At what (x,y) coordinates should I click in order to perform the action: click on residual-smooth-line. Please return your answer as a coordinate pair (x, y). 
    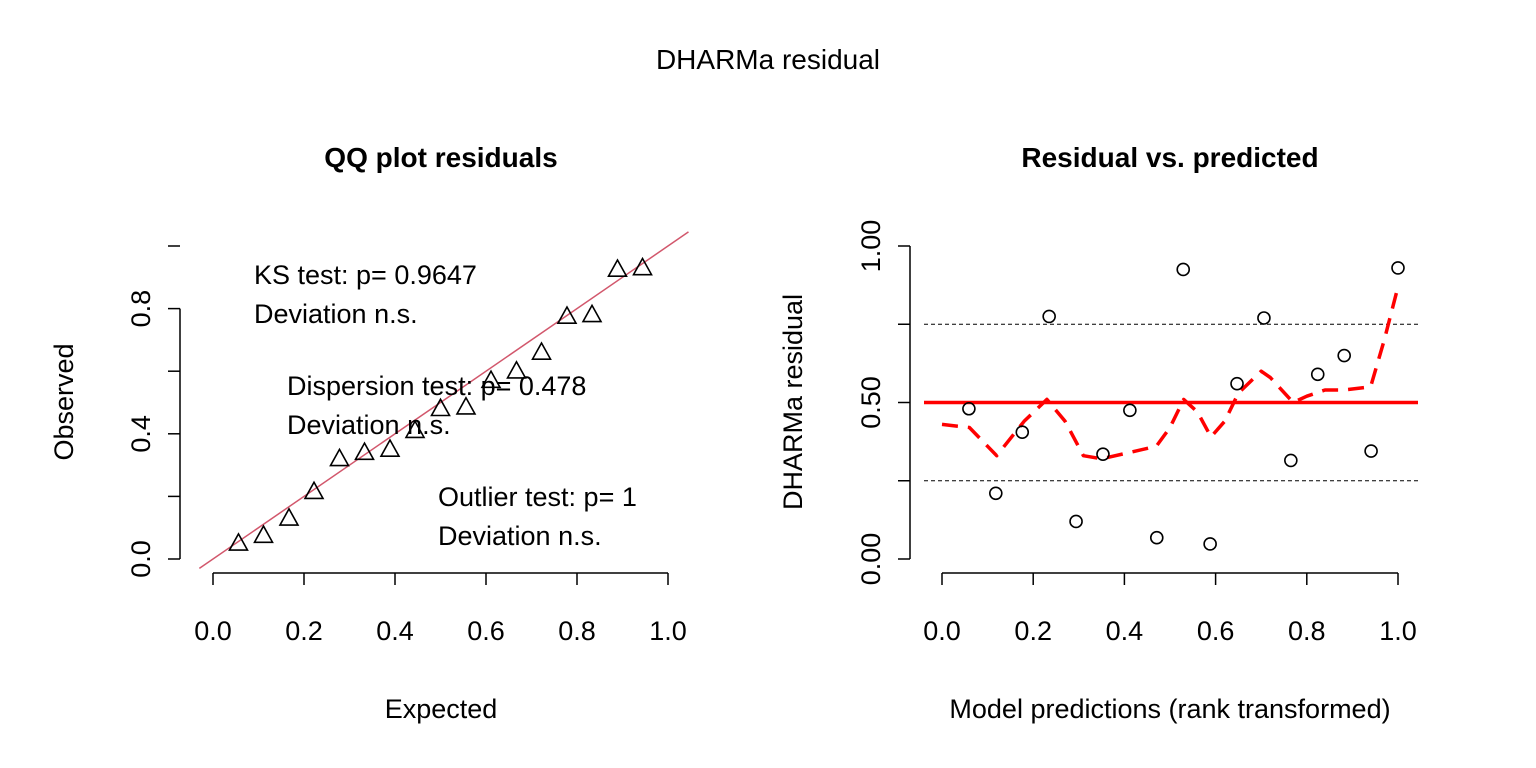
    Looking at the image, I should click on (1170, 373).